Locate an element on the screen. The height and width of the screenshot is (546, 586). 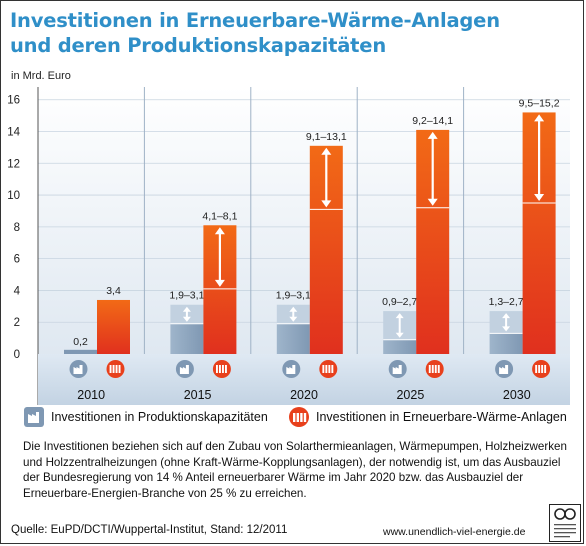
data-label-prod: 1,9–3,1 is located at coordinates (293, 296).